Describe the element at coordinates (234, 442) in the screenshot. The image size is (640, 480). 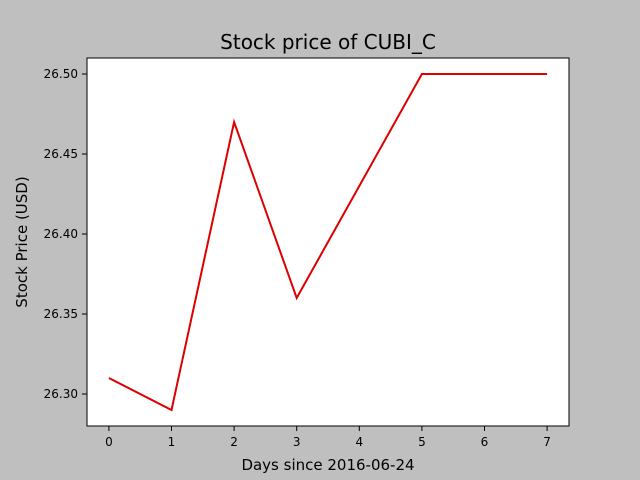
I see `x-tick-label: 2` at that location.